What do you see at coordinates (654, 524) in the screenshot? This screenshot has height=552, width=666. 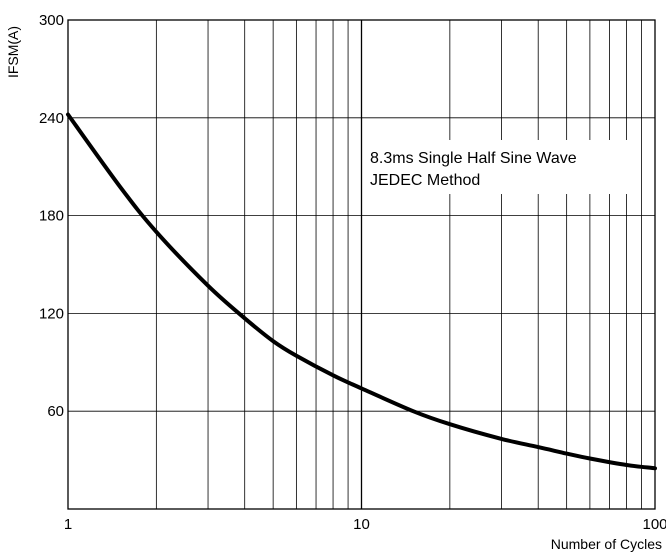 I see `x-tick-label: 100` at bounding box center [654, 524].